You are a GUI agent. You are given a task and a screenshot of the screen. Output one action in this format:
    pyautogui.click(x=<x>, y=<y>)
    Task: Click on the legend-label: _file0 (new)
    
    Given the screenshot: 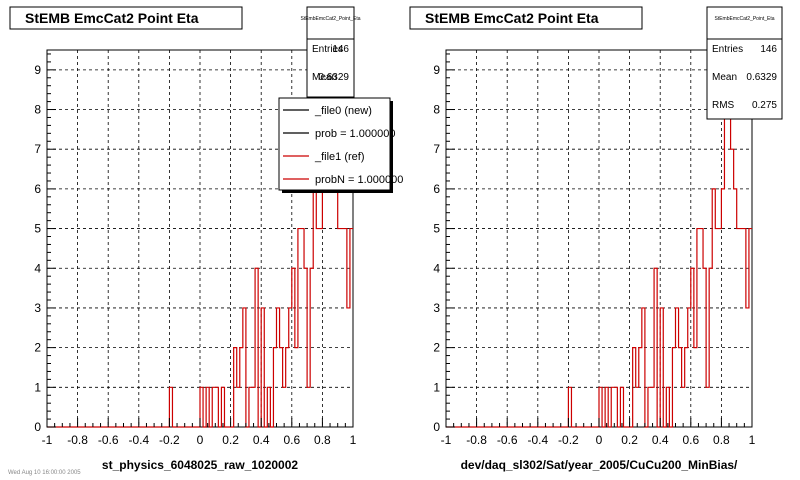 What is the action you would take?
    pyautogui.click(x=343, y=111)
    